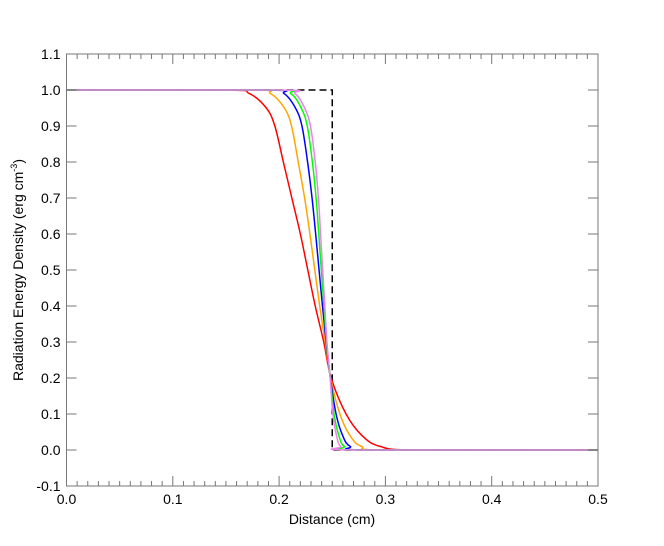 This screenshot has height=546, width=664. I want to click on x-tick-label: 0.4, so click(492, 499).